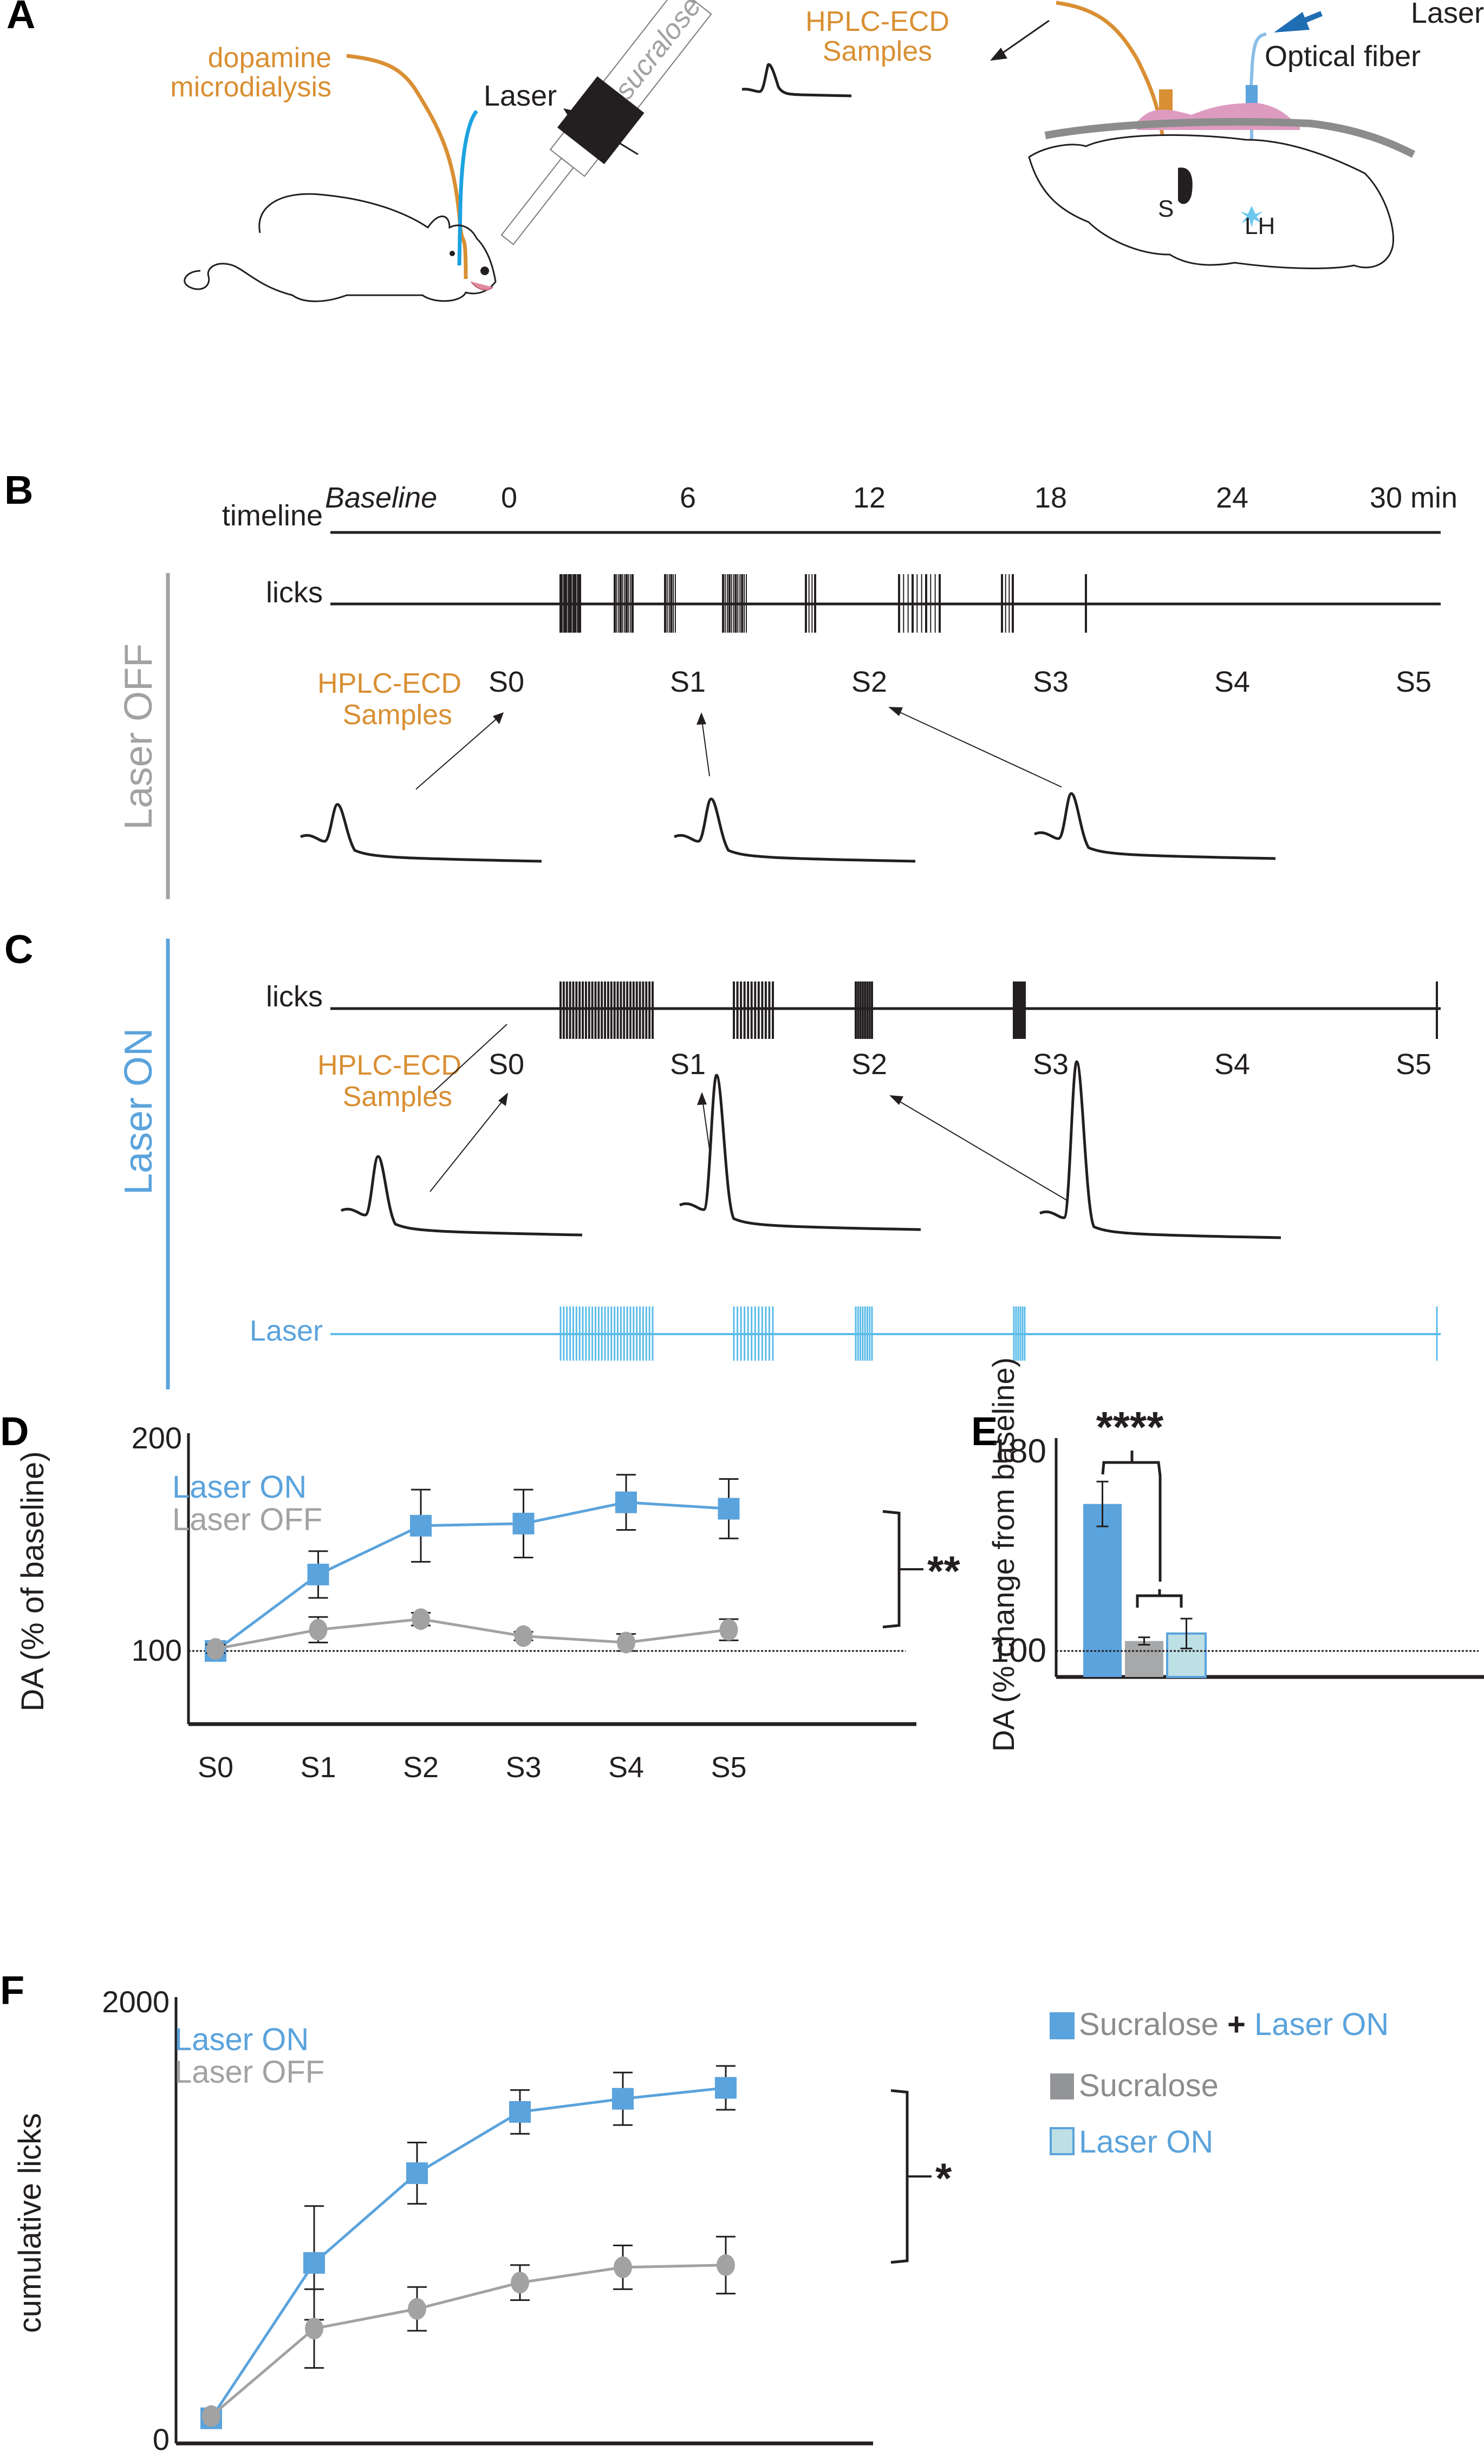  Describe the element at coordinates (468, 2252) in the screenshot. I see `series-line-laser-on` at that location.